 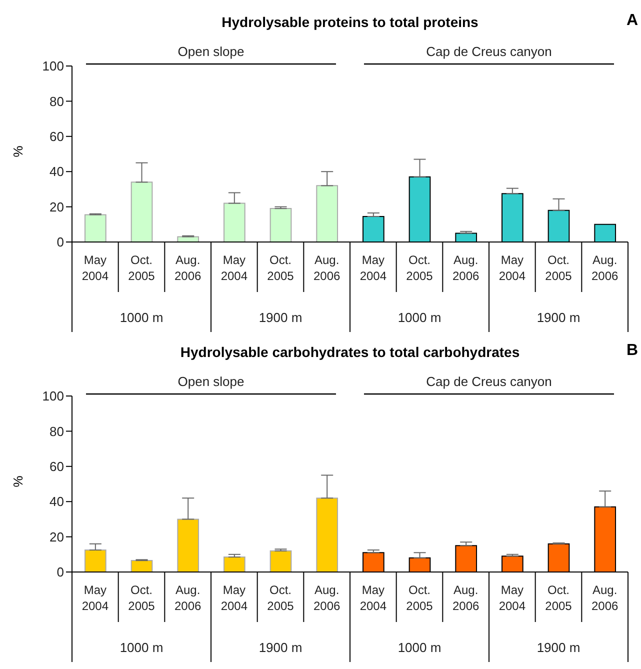 What do you see at coordinates (632, 351) in the screenshot?
I see `text: B` at bounding box center [632, 351].